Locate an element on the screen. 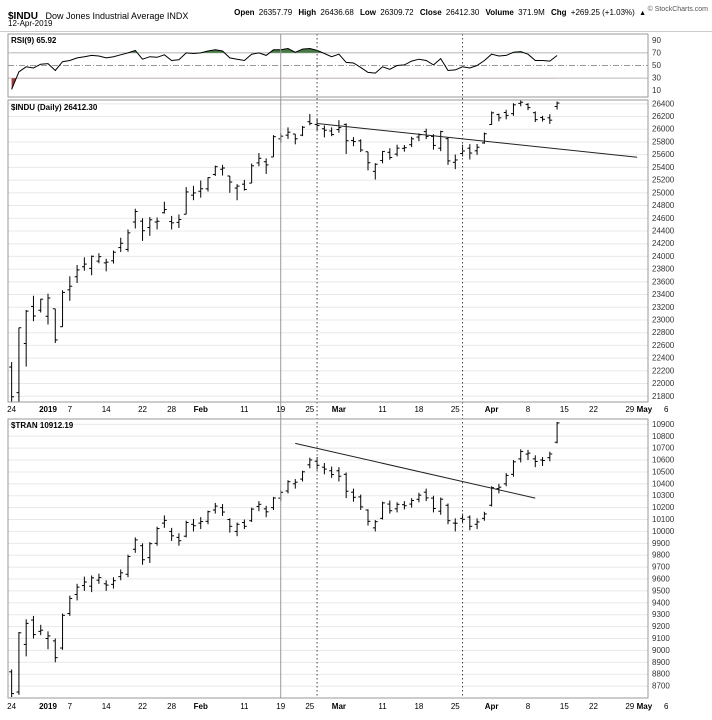 Image resolution: width=712 pixels, height=720 pixels. svg-text: 10200 is located at coordinates (663, 507).